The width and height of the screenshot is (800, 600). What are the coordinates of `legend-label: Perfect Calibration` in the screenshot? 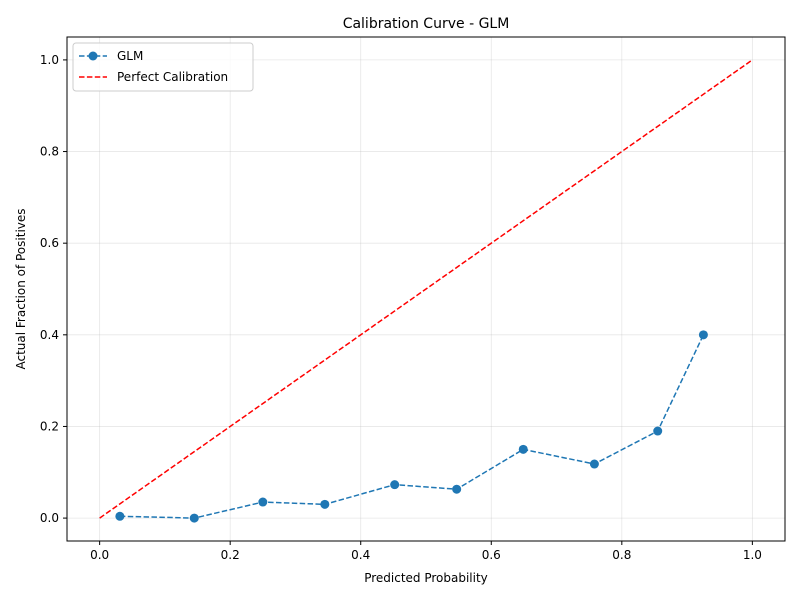 It's located at (172, 77).